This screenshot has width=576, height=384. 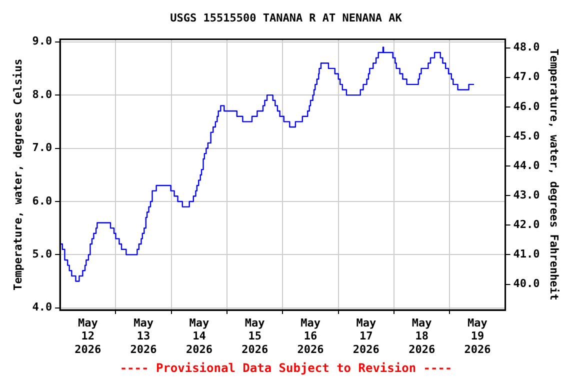 I want to click on y2-tick-label: 46.0, so click(x=526, y=106).